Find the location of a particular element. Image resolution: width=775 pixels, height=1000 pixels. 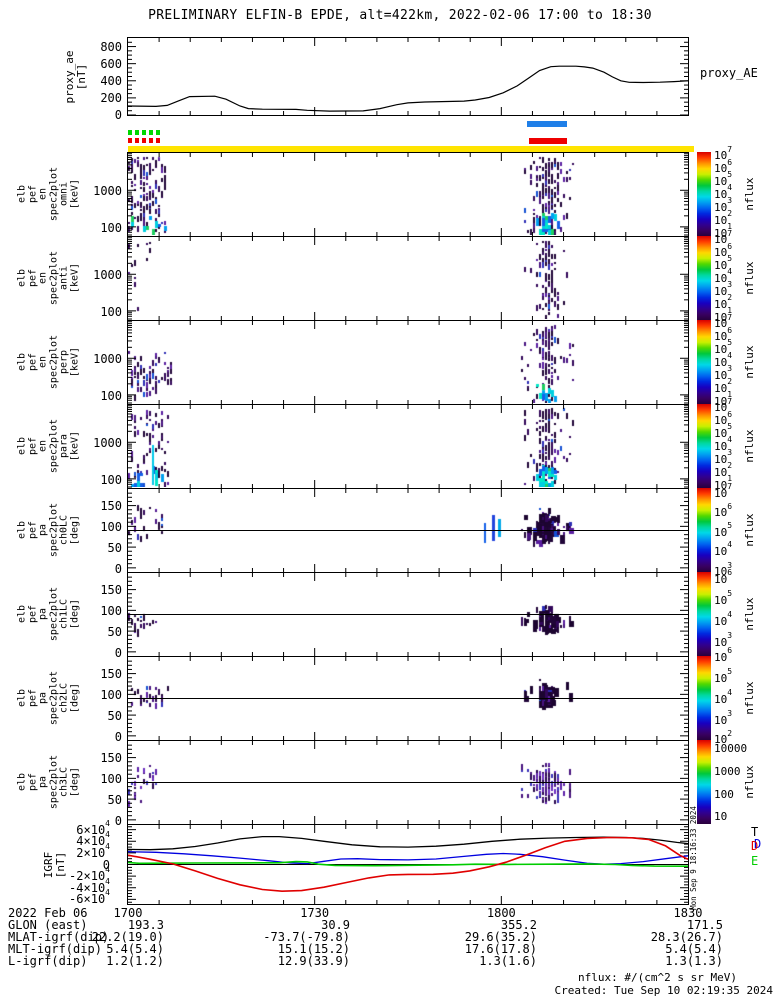

colorbar-tick-elb_pef_en_spec2plot_perp: 10⁴ is located at coordinates (723, 360).